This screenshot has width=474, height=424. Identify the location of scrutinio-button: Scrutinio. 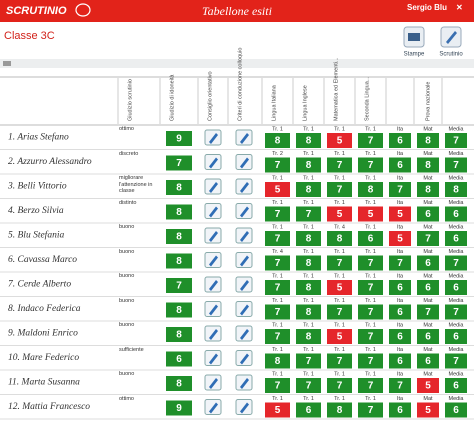
(451, 42).